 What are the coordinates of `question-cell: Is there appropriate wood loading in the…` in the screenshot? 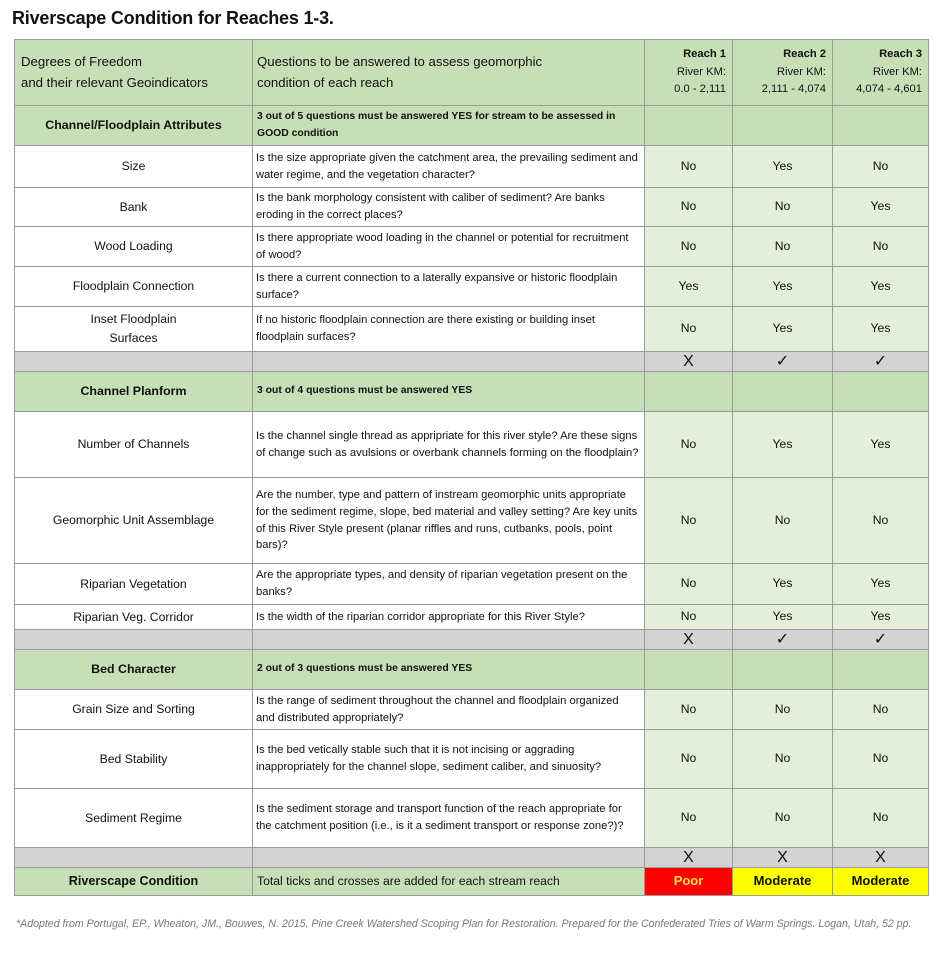 It's located at (448, 246).